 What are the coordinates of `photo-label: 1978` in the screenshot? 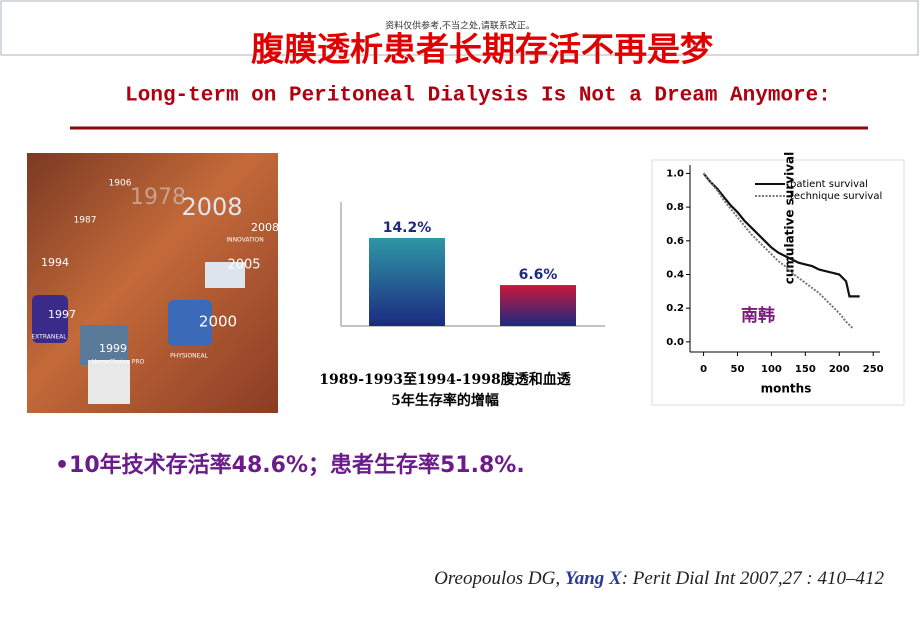 It's located at (158, 197).